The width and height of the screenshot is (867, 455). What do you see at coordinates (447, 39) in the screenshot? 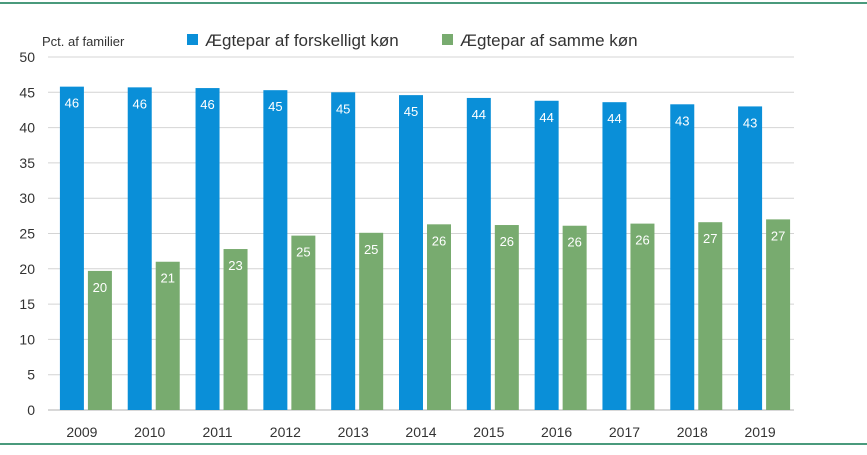
I see `legend-swatch-samme-kon` at bounding box center [447, 39].